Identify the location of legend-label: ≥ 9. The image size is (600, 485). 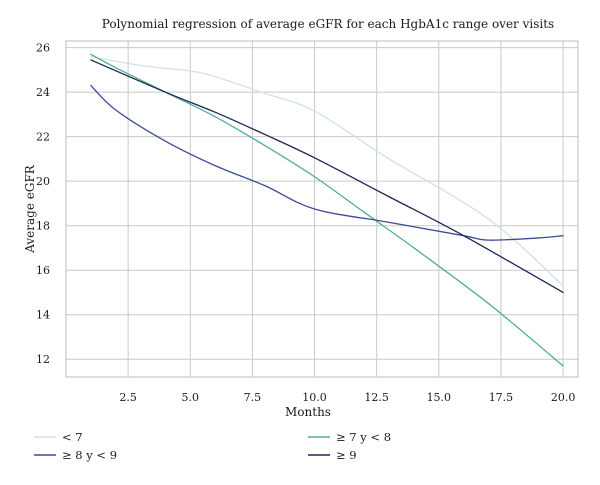
(346, 455).